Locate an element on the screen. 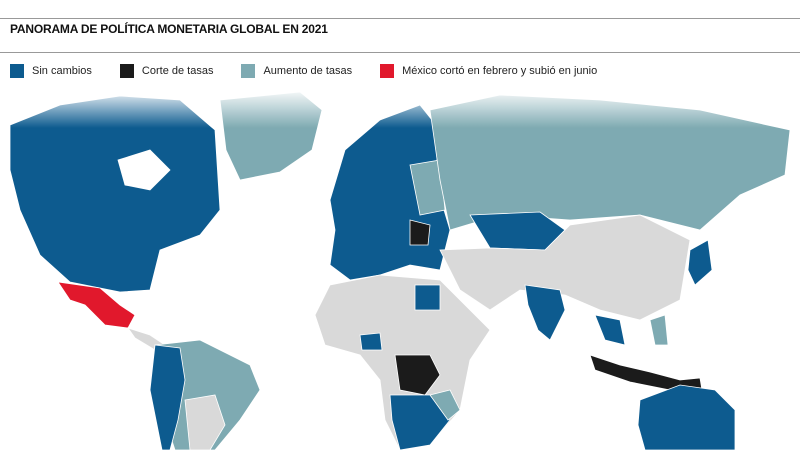 This screenshot has width=800, height=450. asia is located at coordinates (565, 267).